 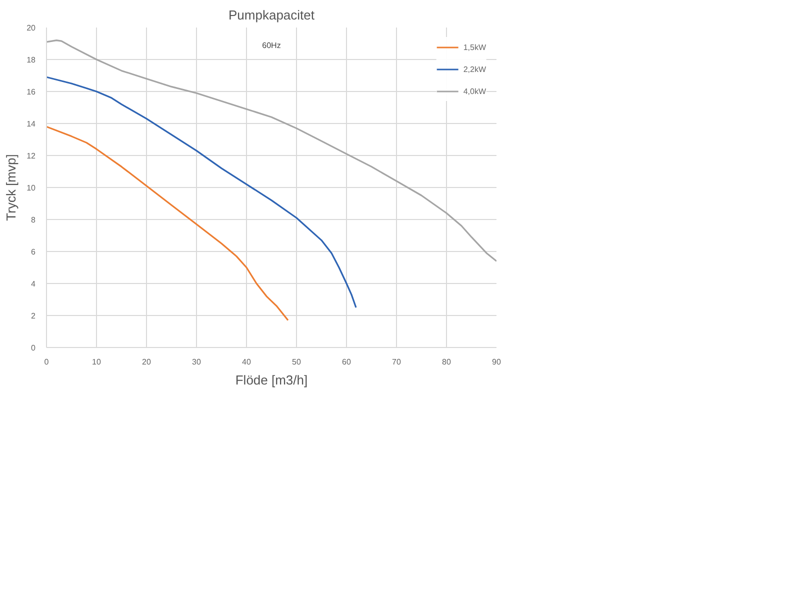 I want to click on x-tick-label: 20, so click(x=147, y=362).